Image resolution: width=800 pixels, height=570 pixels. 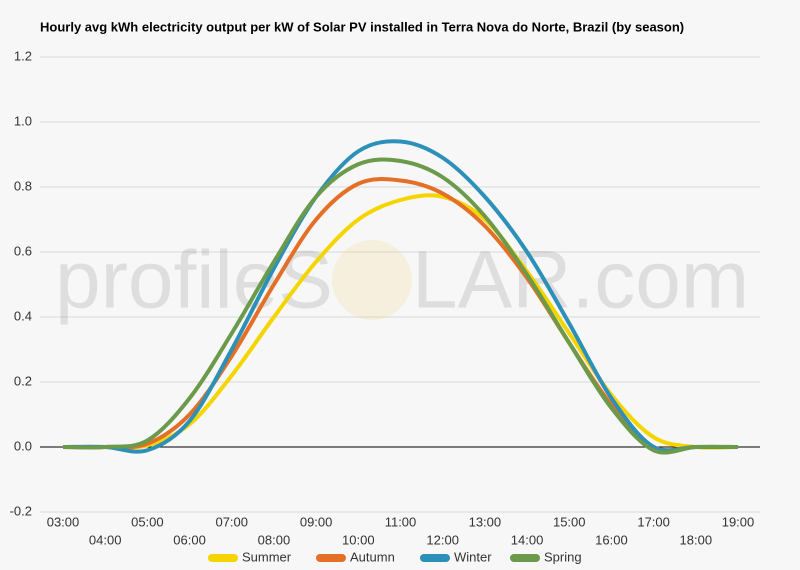 I want to click on y-tick-label: 1.0, so click(x=23, y=120).